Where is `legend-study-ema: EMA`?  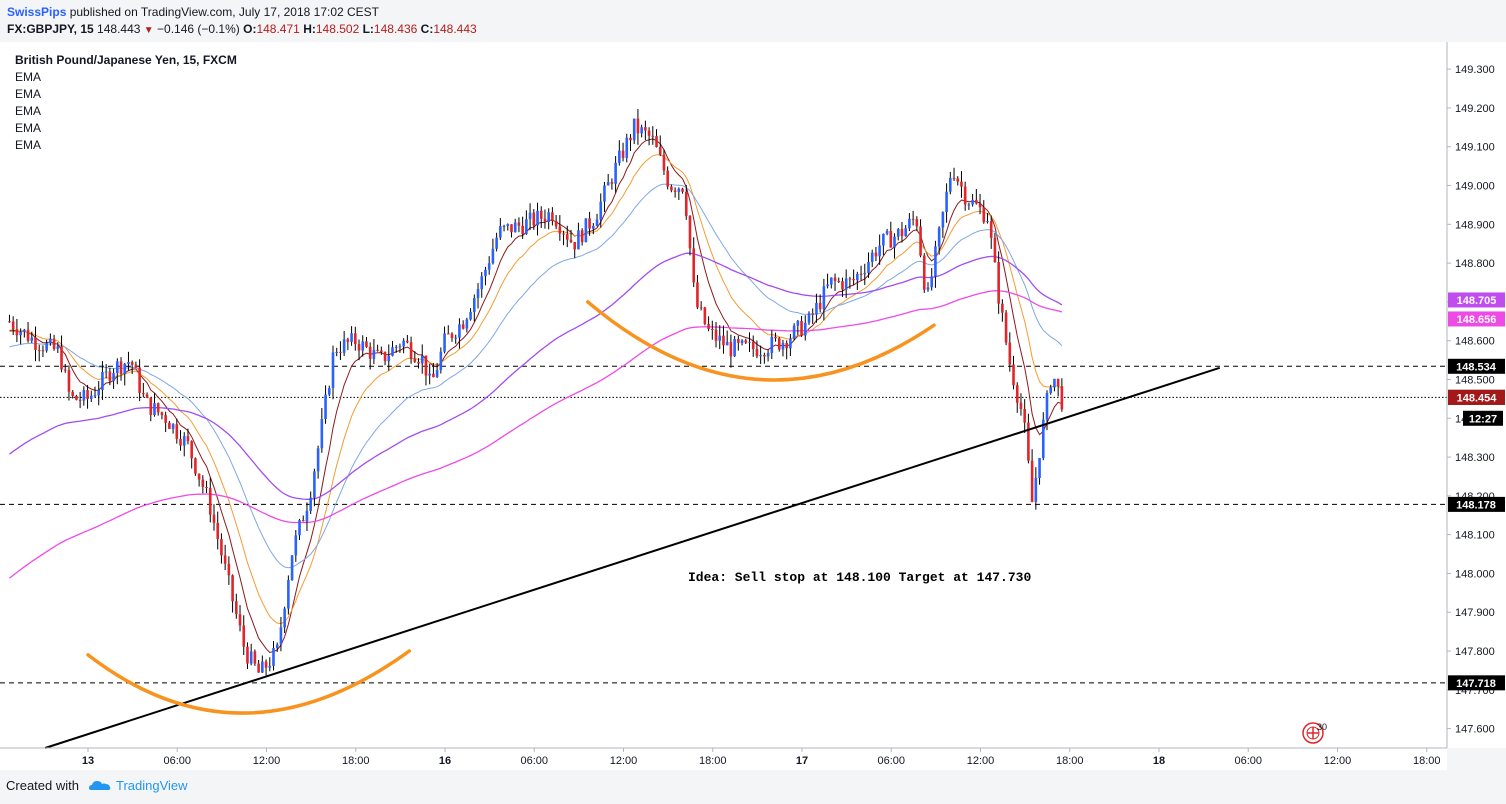
legend-study-ema: EMA is located at coordinates (28, 77).